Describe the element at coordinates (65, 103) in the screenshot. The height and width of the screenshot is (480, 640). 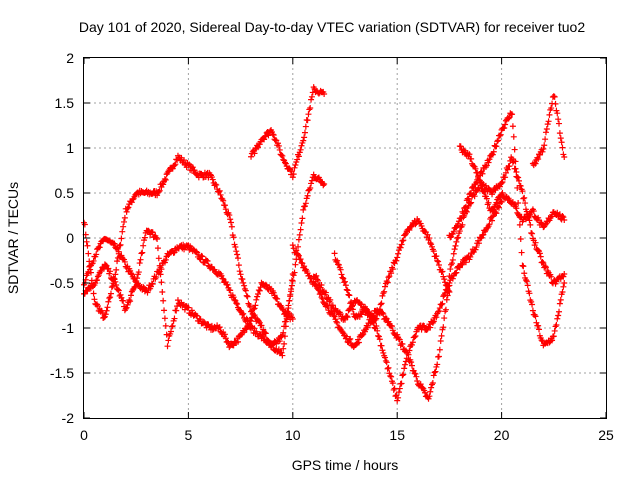
I see `y-tick-label: 1.5` at that location.